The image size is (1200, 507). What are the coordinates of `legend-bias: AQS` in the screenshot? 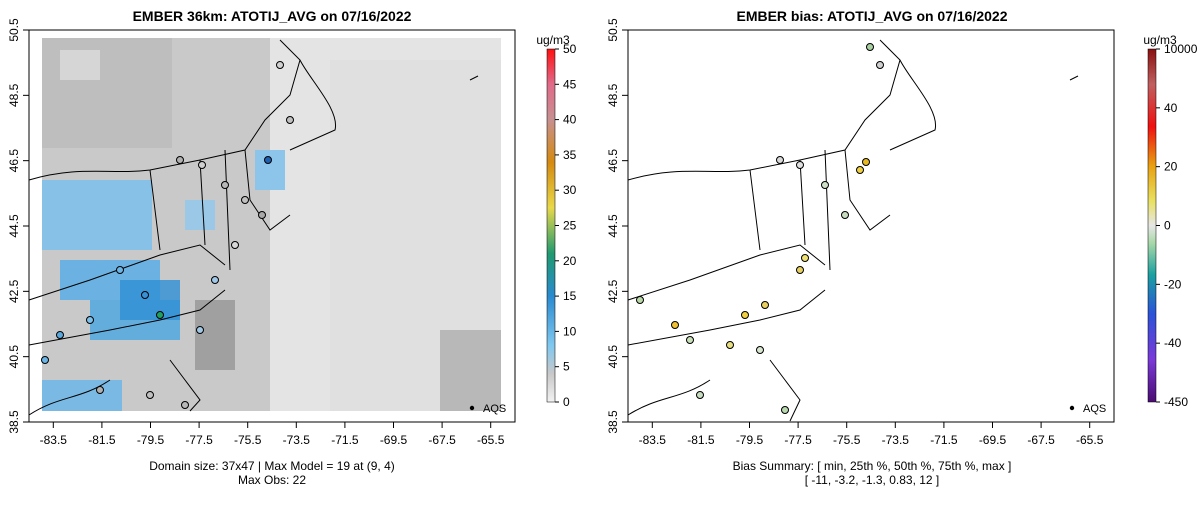 It's located at (1087, 409).